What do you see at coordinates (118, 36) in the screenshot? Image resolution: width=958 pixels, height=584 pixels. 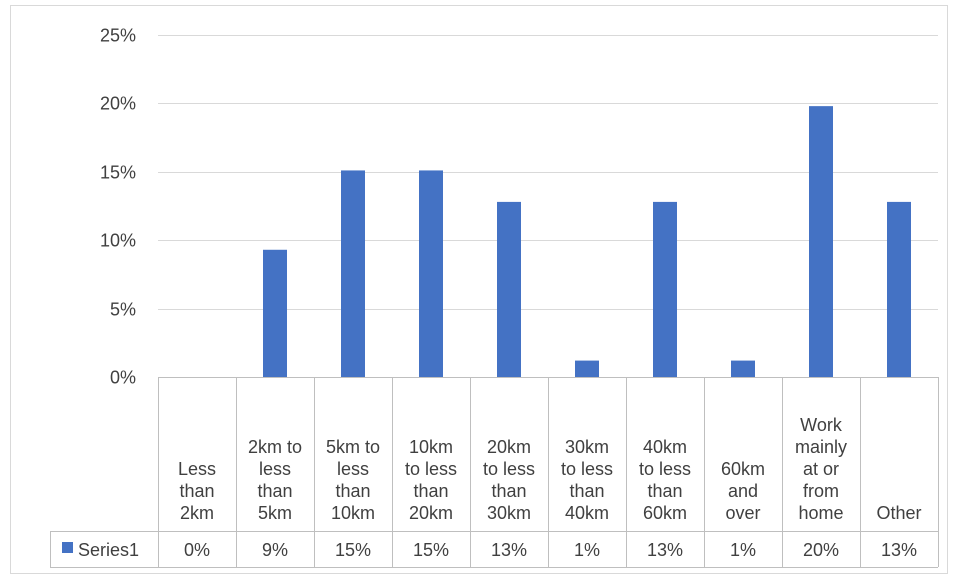 I see `y-tick-label: 25%` at bounding box center [118, 36].